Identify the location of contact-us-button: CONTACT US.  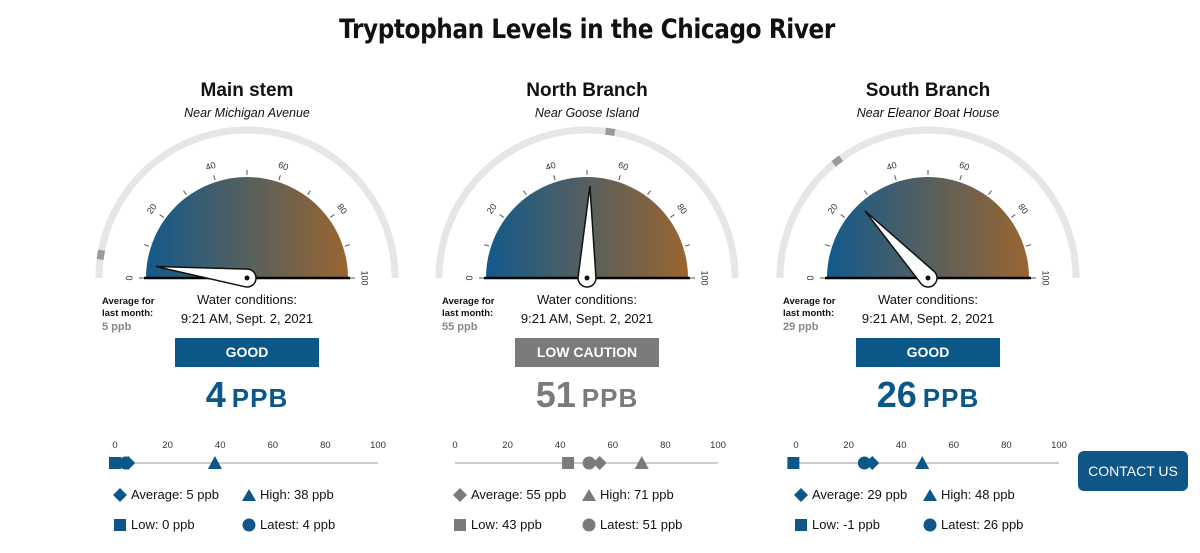
(1133, 471).